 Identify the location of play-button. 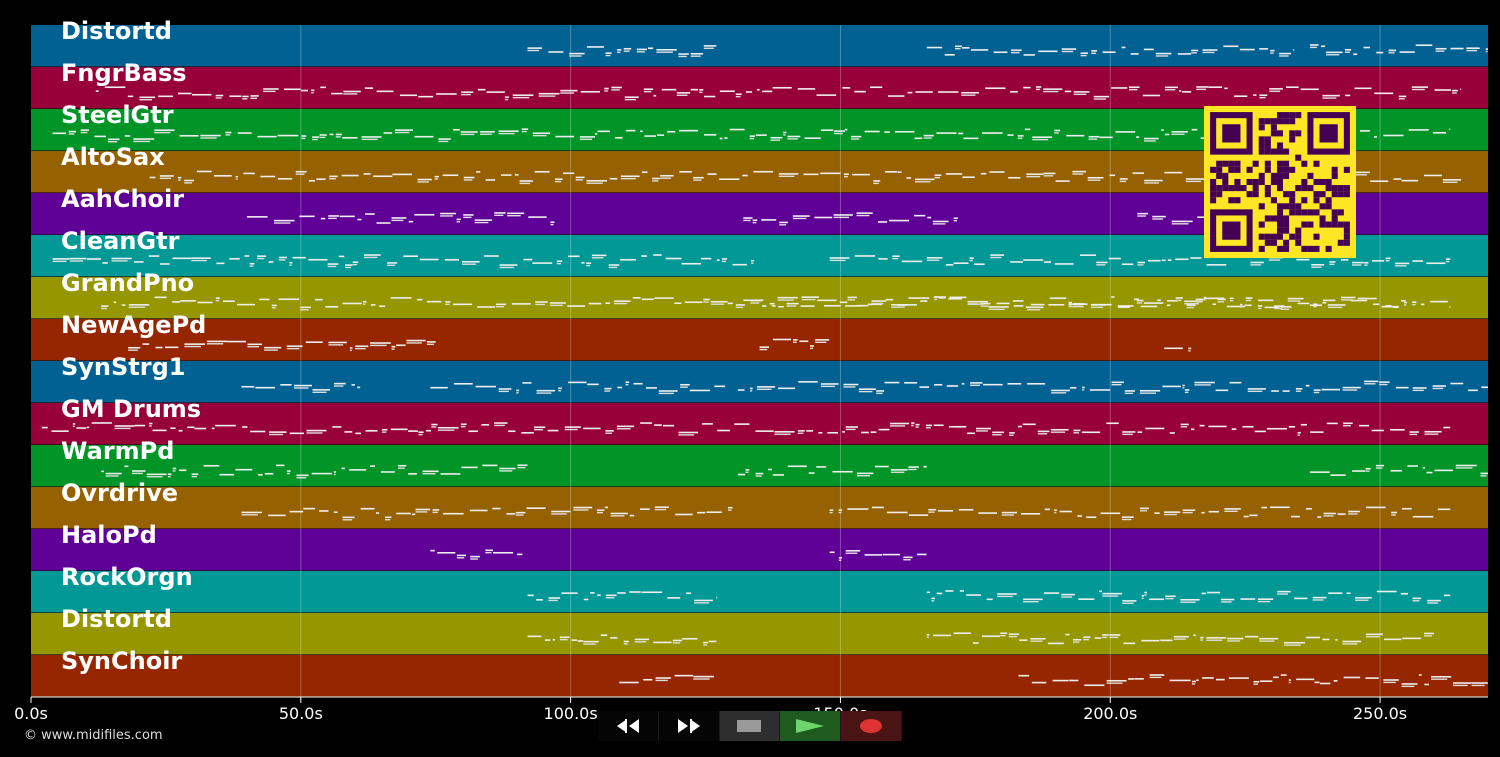
(810, 726).